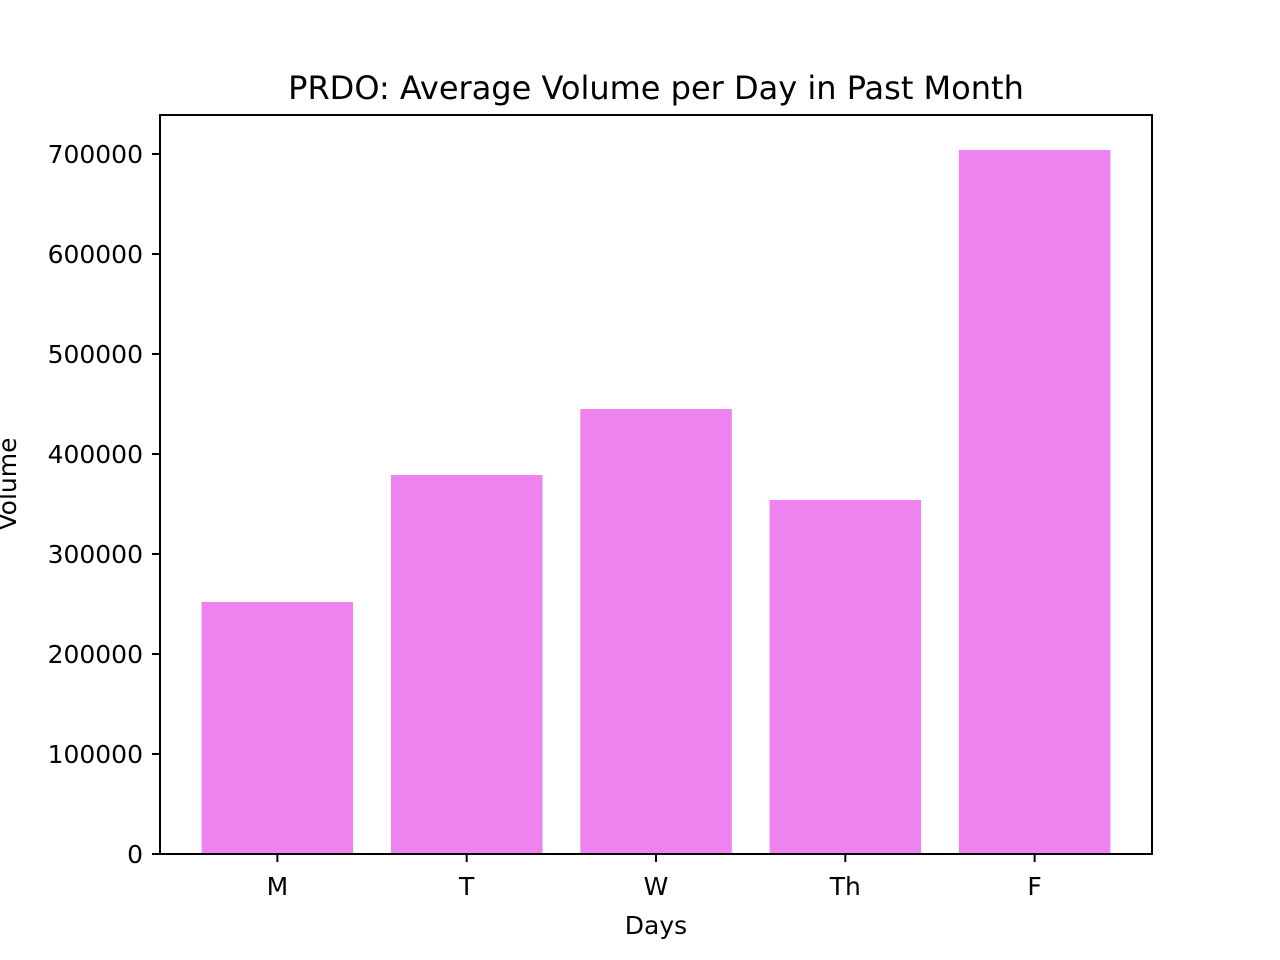 Image resolution: width=1280 pixels, height=960 pixels. I want to click on x-tick-label: W, so click(656, 886).